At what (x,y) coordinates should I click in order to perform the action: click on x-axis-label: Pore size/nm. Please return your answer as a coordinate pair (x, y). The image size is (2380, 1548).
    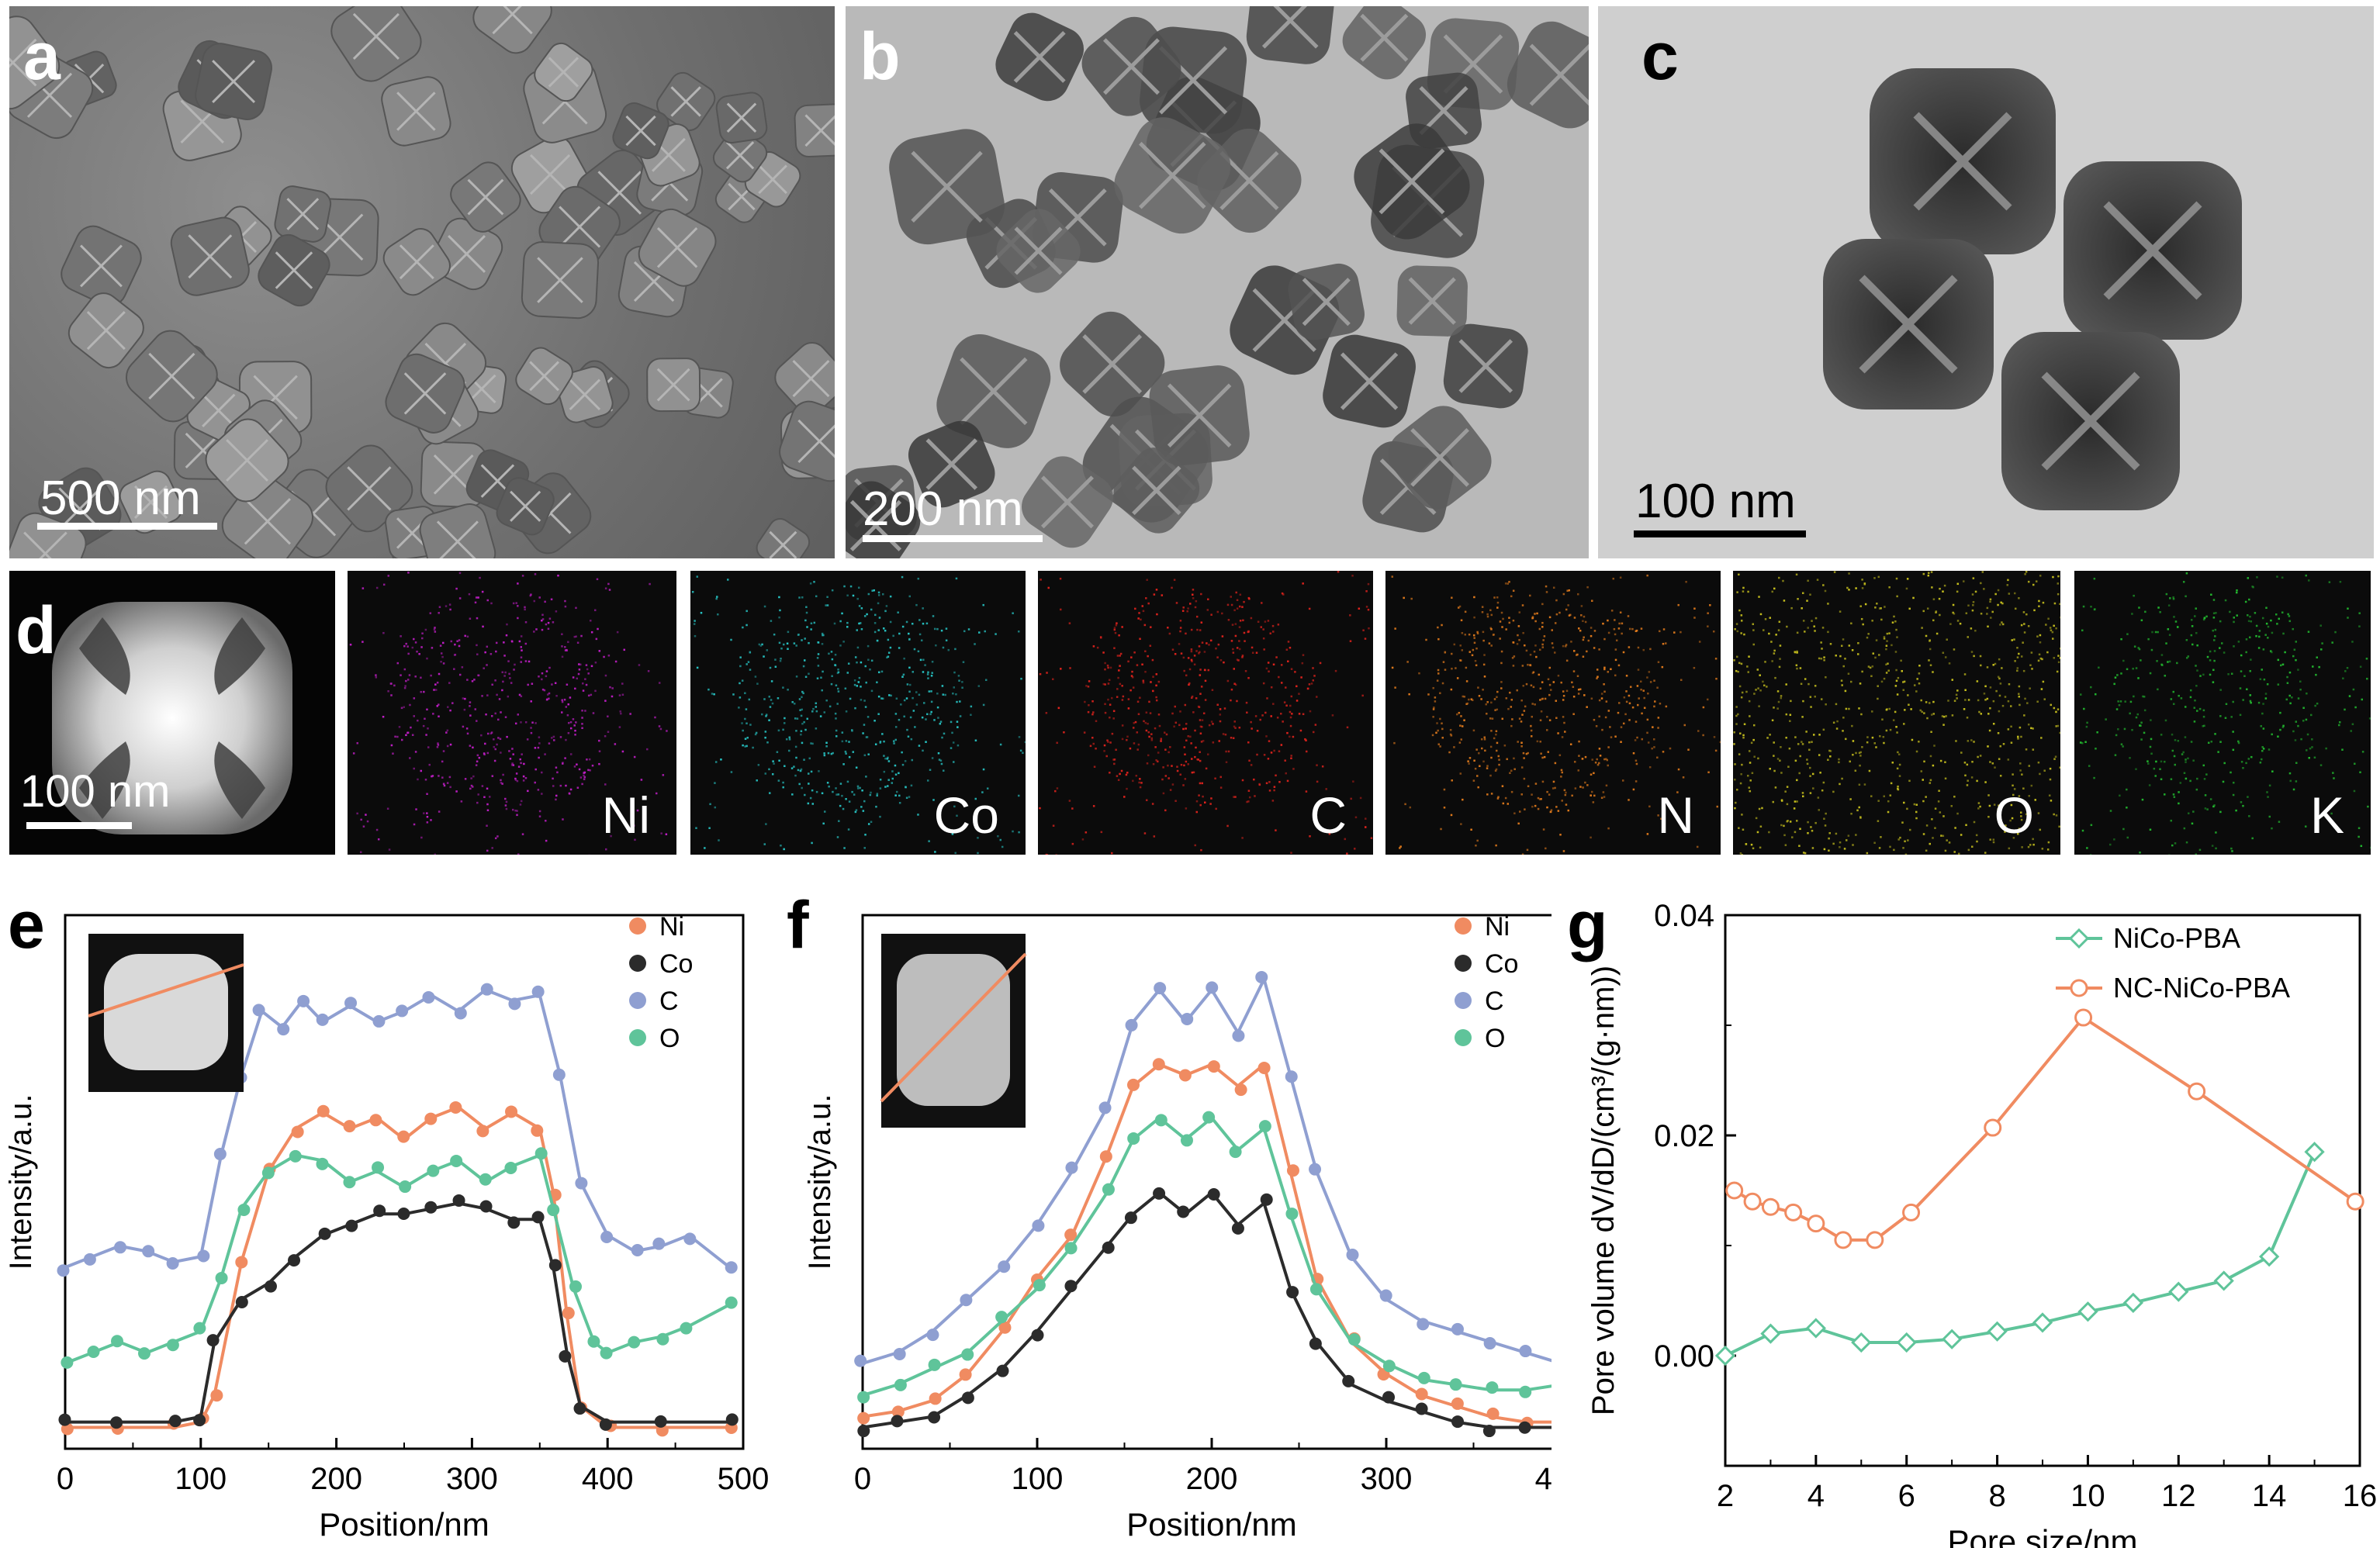
    Looking at the image, I should click on (2042, 1535).